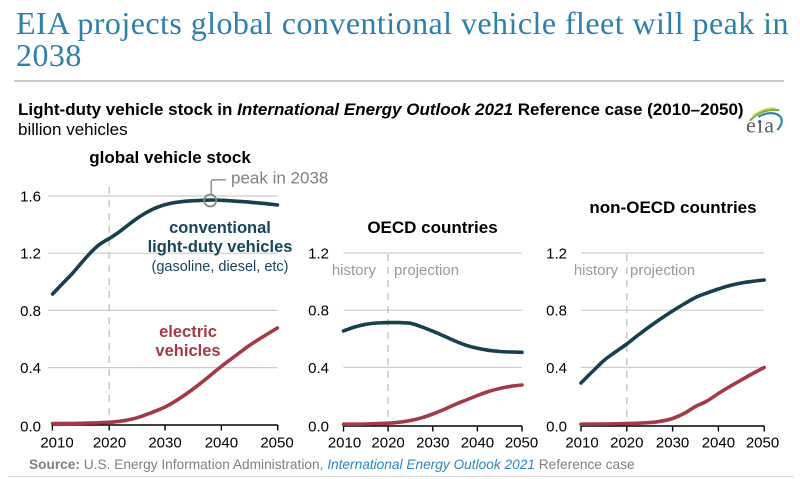 The height and width of the screenshot is (479, 800). Describe the element at coordinates (188, 332) in the screenshot. I see `svg-text: electric` at that location.